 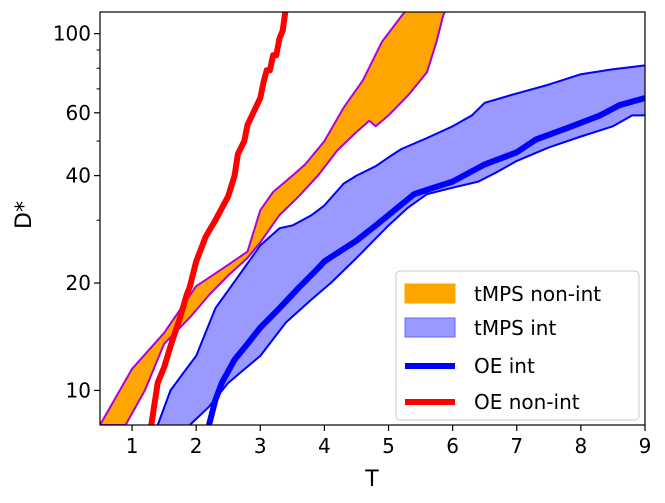 I want to click on y-tick-label-60: 60, so click(x=78, y=113).